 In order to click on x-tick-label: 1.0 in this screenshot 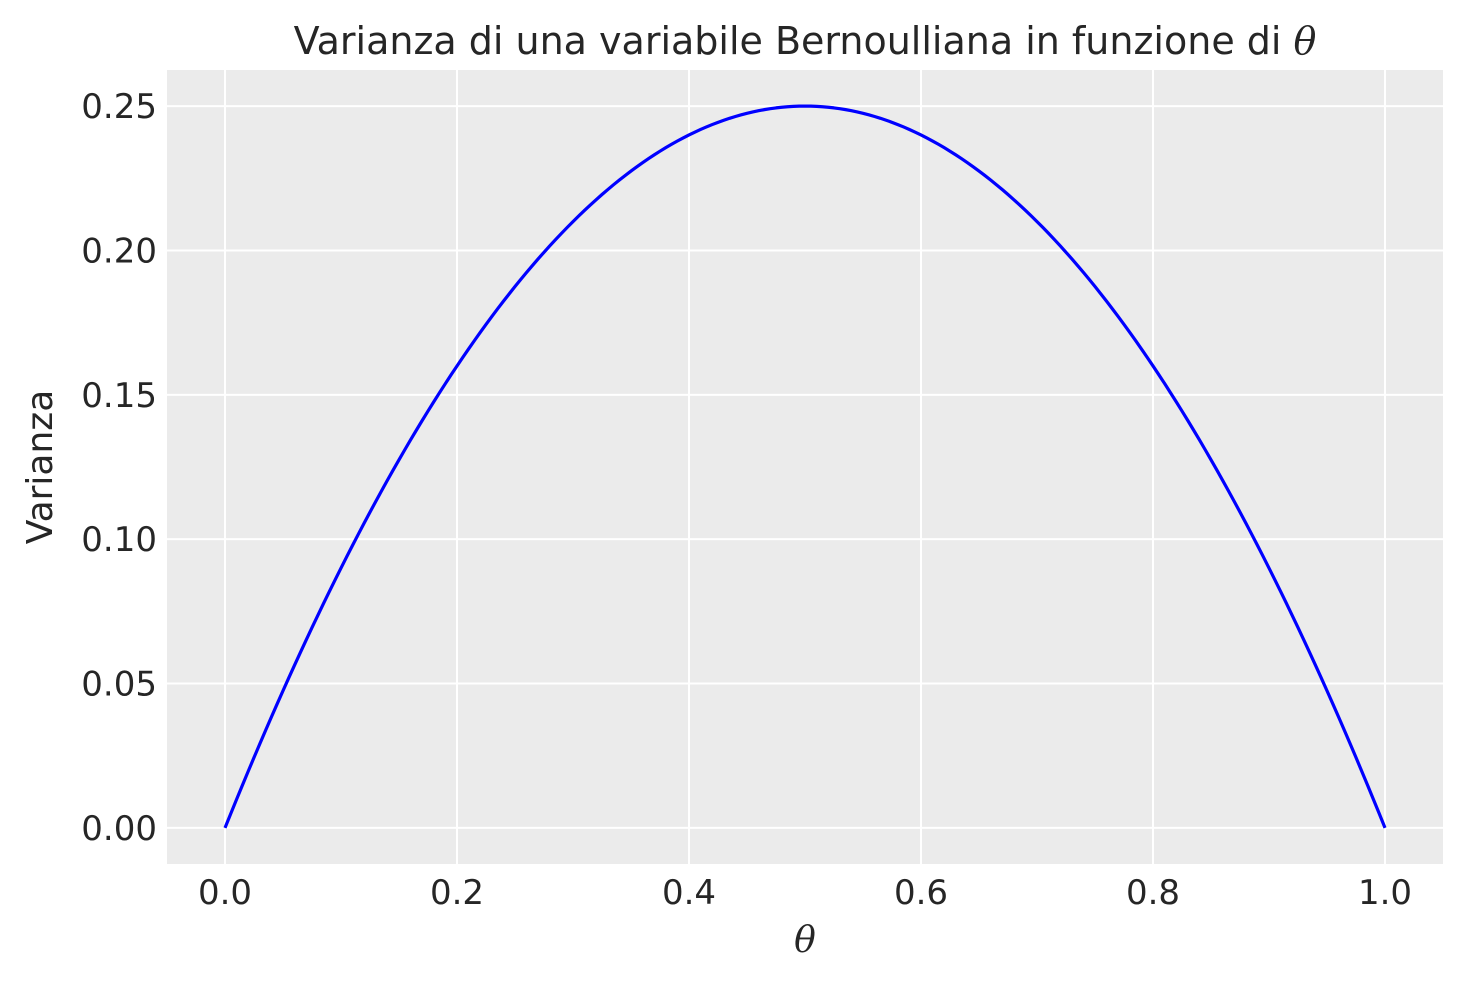, I will do `click(1385, 893)`.